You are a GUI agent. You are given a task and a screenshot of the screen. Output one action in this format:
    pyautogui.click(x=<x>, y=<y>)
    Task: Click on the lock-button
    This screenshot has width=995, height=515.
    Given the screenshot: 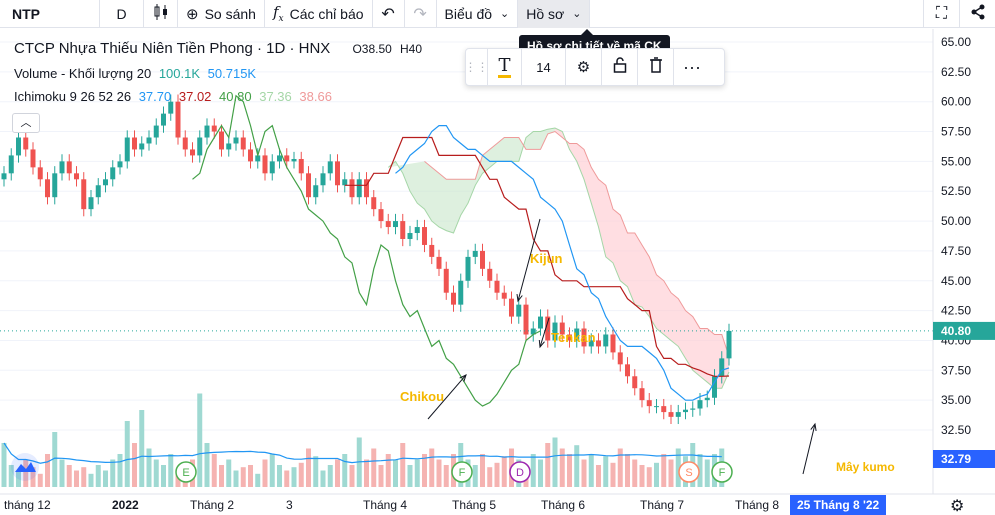 What is the action you would take?
    pyautogui.click(x=620, y=67)
    